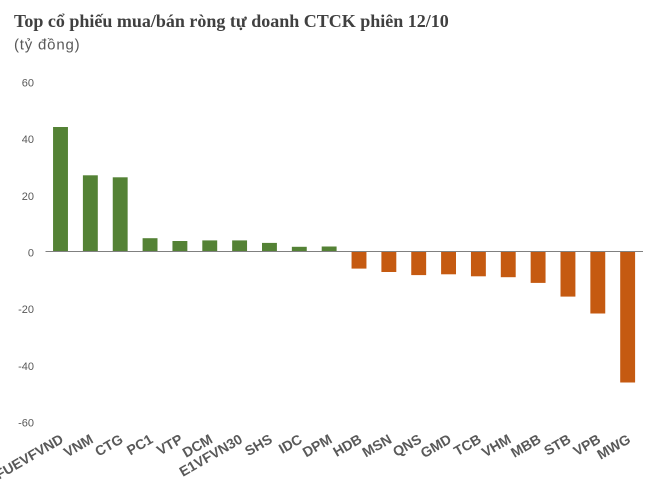  Describe the element at coordinates (26, 424) in the screenshot. I see `svg-text: -60` at that location.